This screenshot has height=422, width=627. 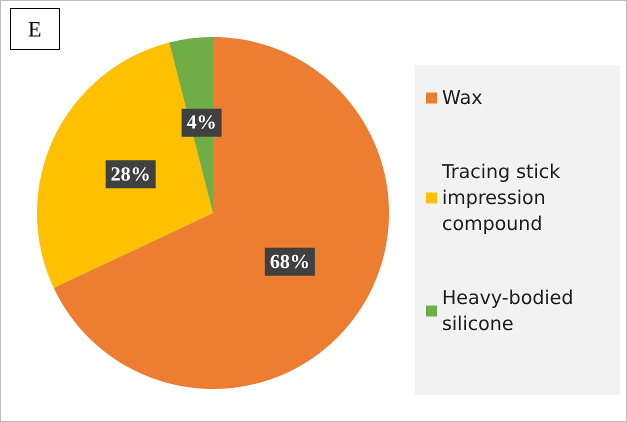 I want to click on legend-label: Heavy-bodied silicone, so click(x=511, y=311).